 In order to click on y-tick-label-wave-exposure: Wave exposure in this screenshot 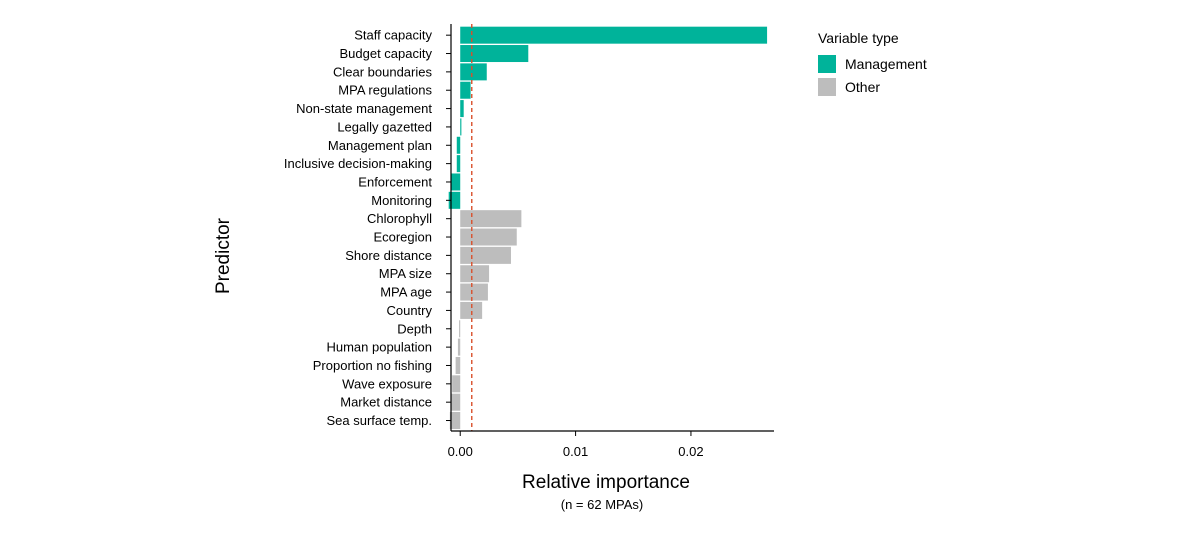, I will do `click(387, 383)`.